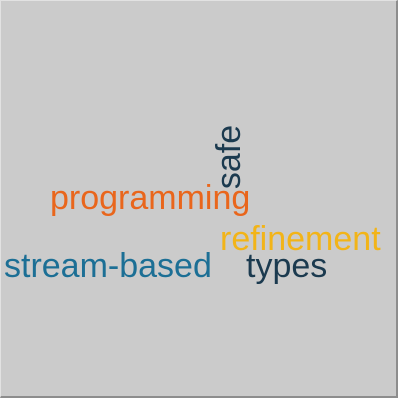 The image size is (400, 400). Describe the element at coordinates (287, 266) in the screenshot. I see `word-types: types` at that location.